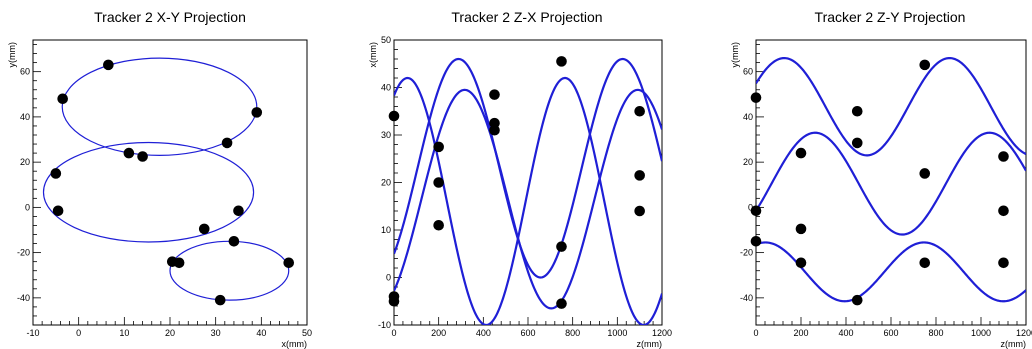 The height and width of the screenshot is (349, 1032). What do you see at coordinates (295, 344) in the screenshot?
I see `x-axis-title: x(mm)` at bounding box center [295, 344].